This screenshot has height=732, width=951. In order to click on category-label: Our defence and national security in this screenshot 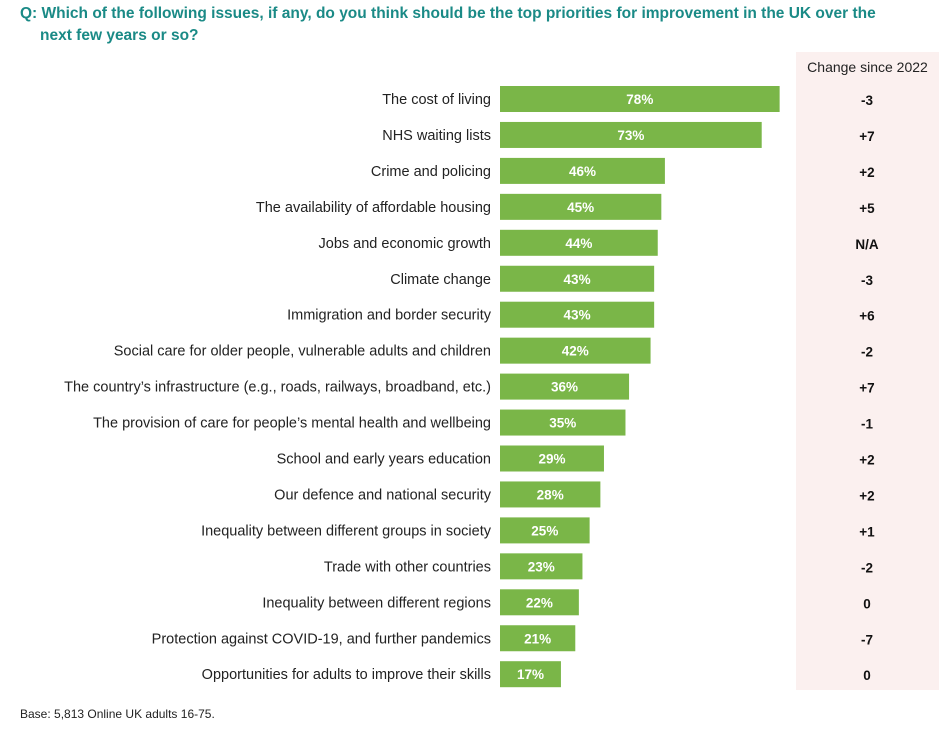, I will do `click(383, 495)`.